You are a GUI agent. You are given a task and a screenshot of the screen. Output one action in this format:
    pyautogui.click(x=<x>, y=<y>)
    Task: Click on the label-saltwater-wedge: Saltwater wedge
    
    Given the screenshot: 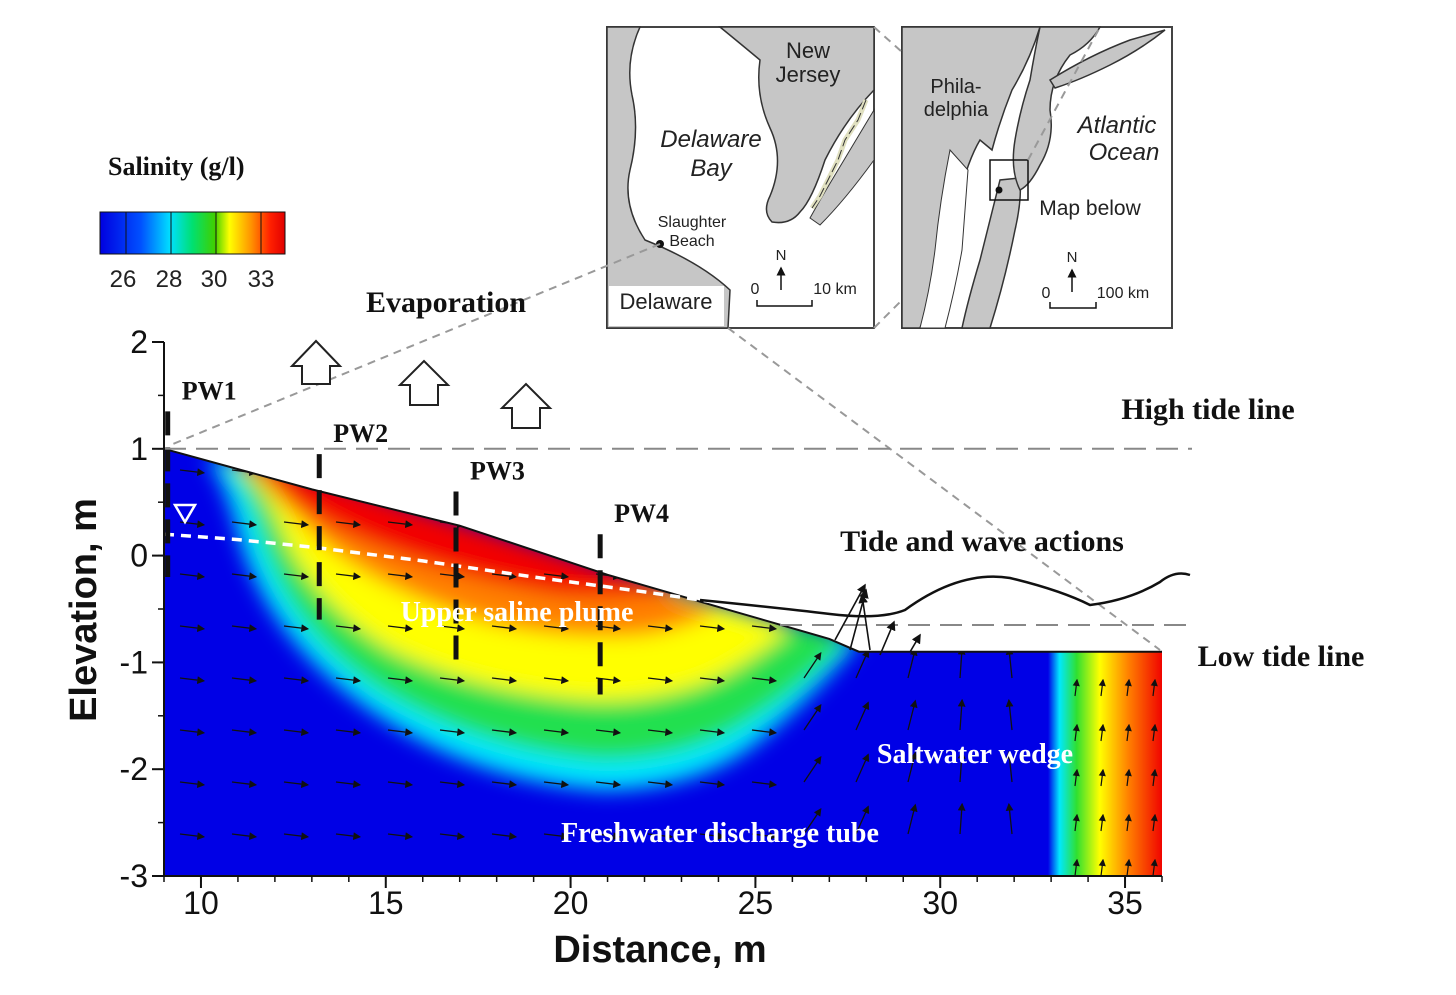 What is the action you would take?
    pyautogui.click(x=975, y=754)
    